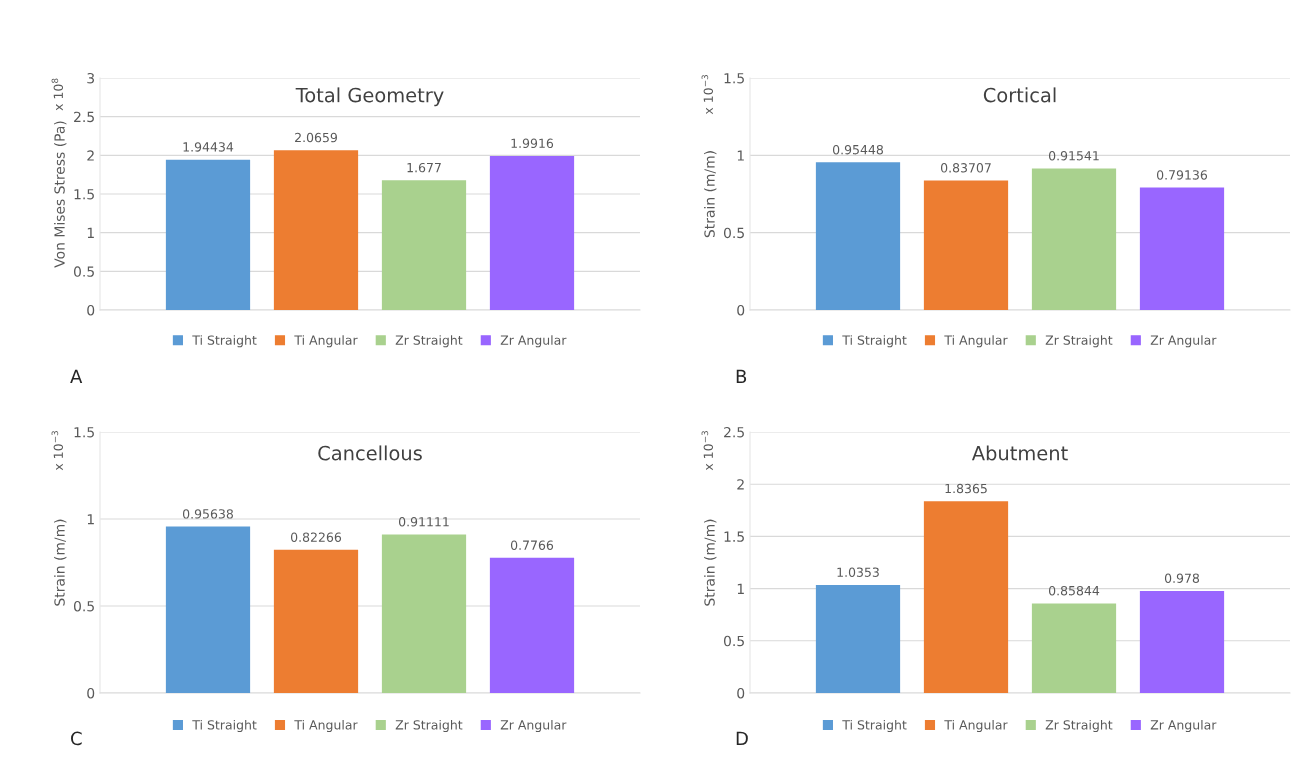 The height and width of the screenshot is (772, 1301). I want to click on data-label: 0.95448, so click(857, 149).